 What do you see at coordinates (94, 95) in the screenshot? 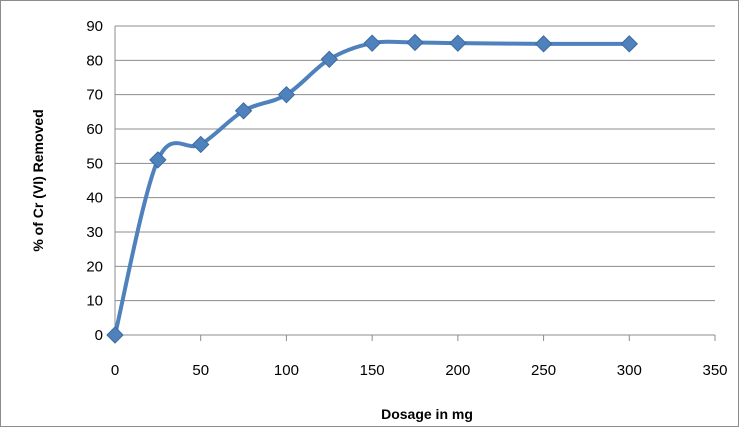
I see `y-tick-label: 70` at bounding box center [94, 95].